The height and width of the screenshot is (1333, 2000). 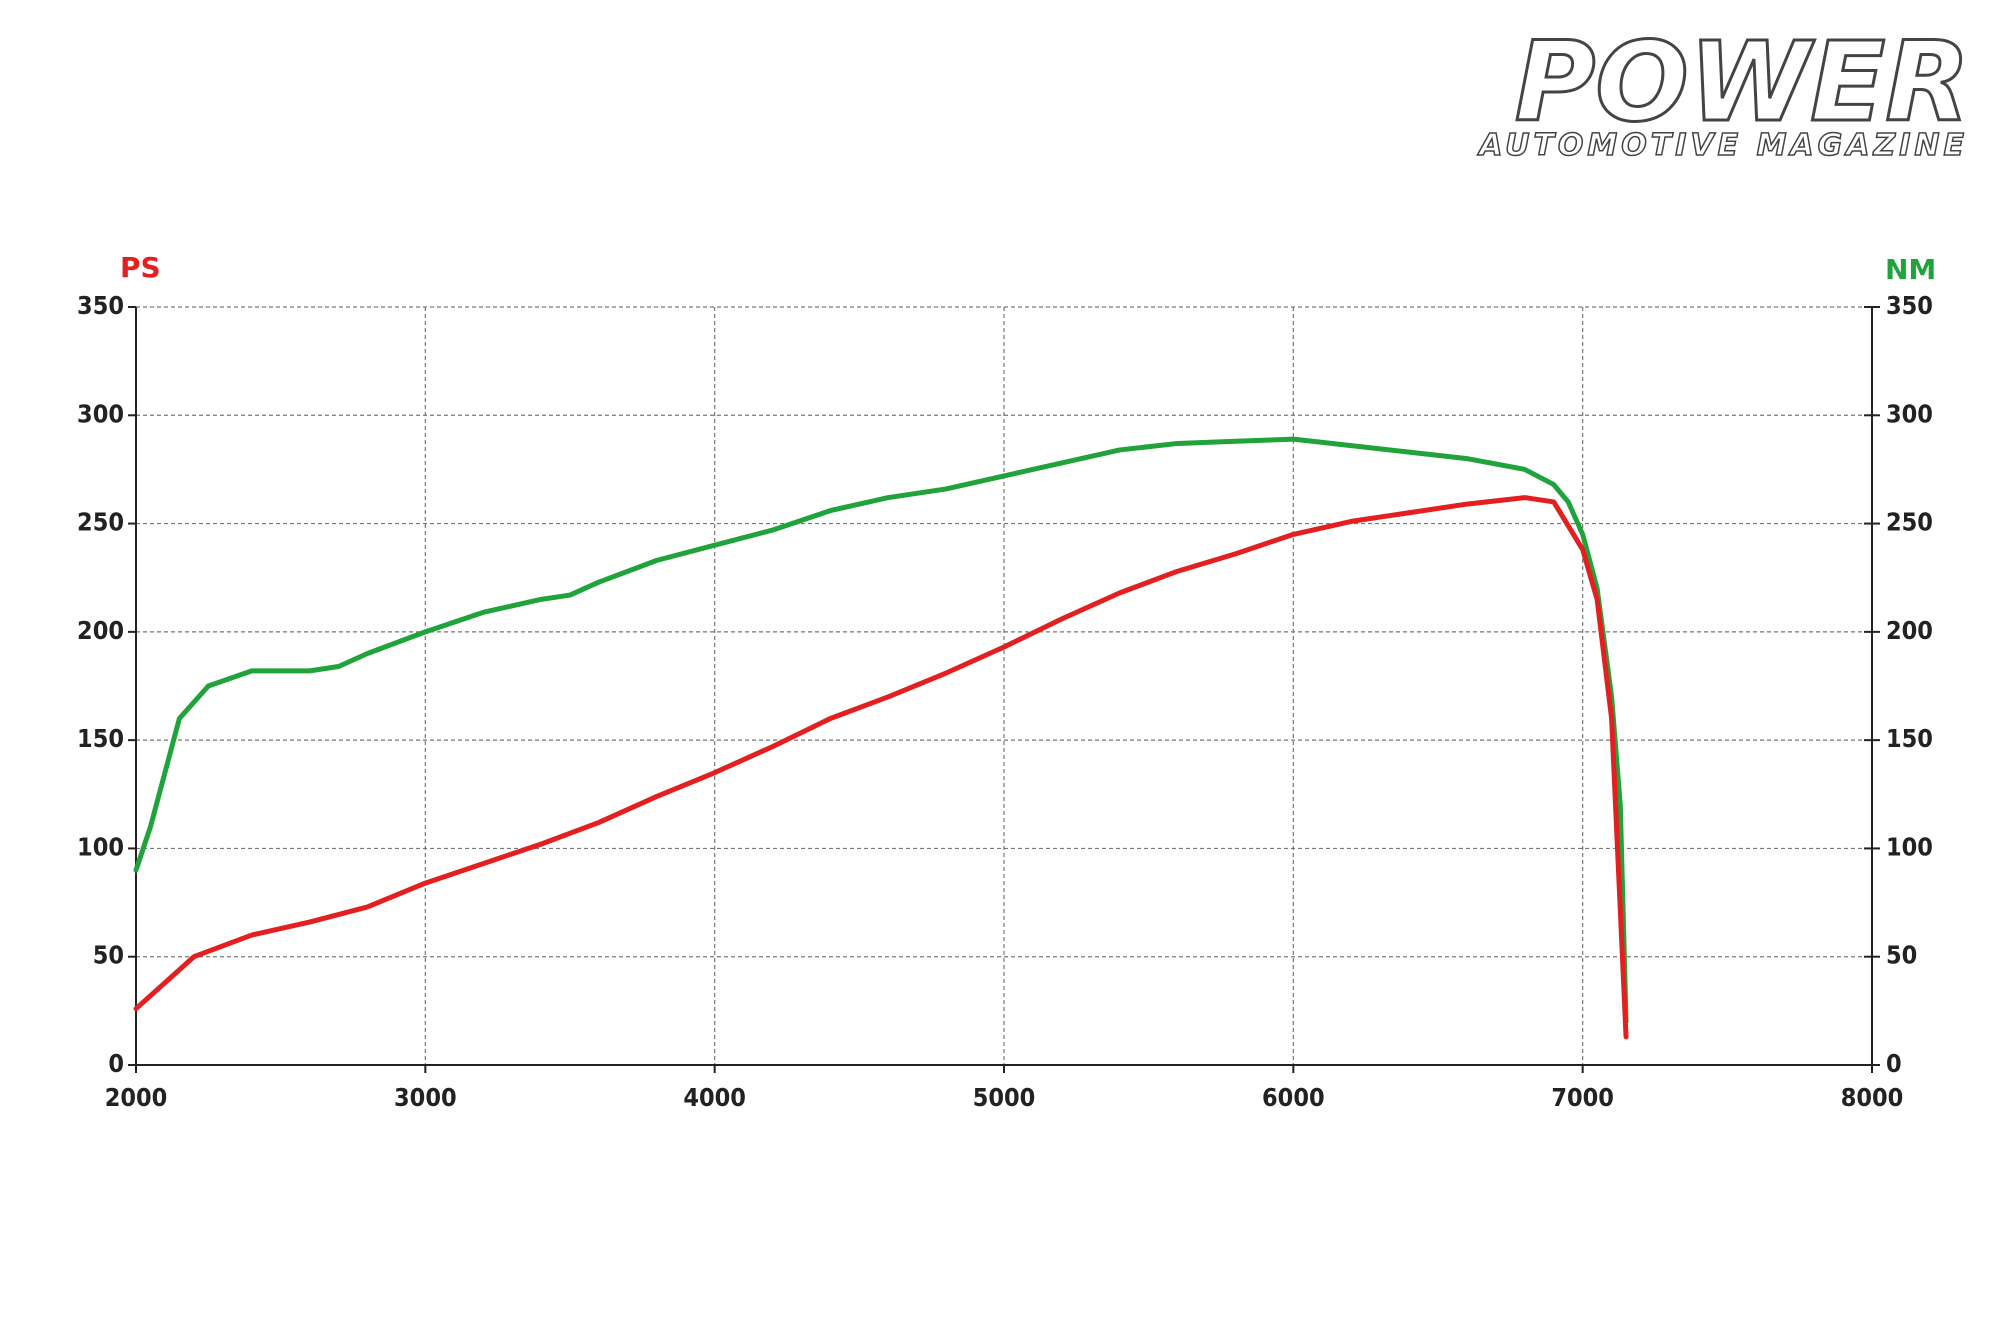 I want to click on y-tick-label: 200, so click(x=100, y=630).